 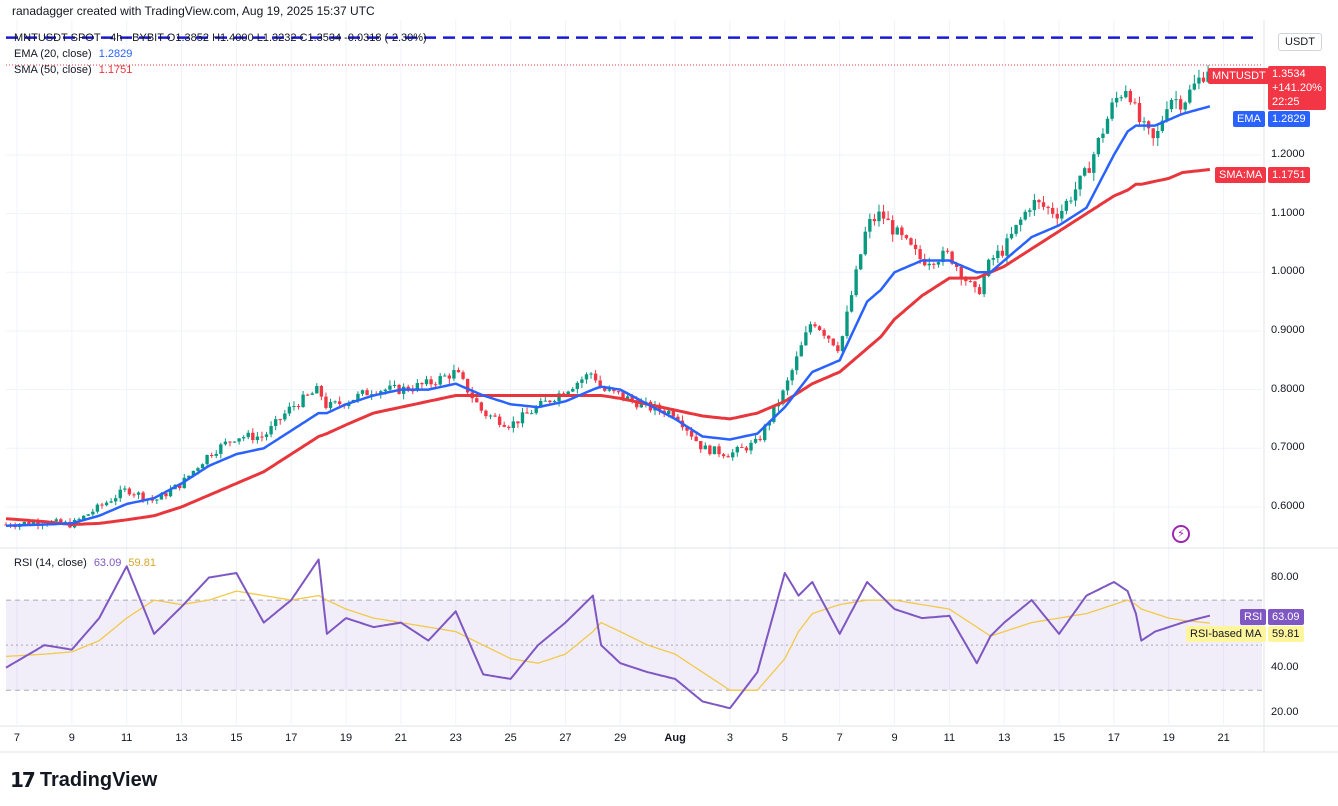 I want to click on time-tick: 27, so click(x=565, y=738).